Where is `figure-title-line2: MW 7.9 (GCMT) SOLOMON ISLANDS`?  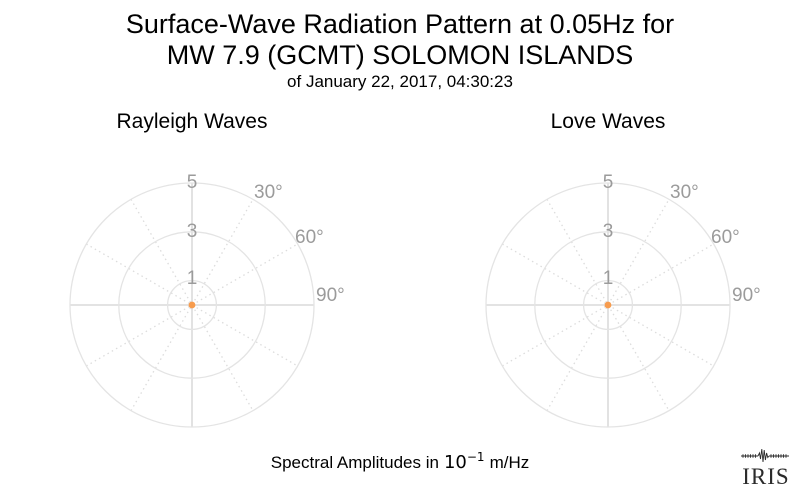
figure-title-line2: MW 7.9 (GCMT) SOLOMON ISLANDS is located at coordinates (400, 55).